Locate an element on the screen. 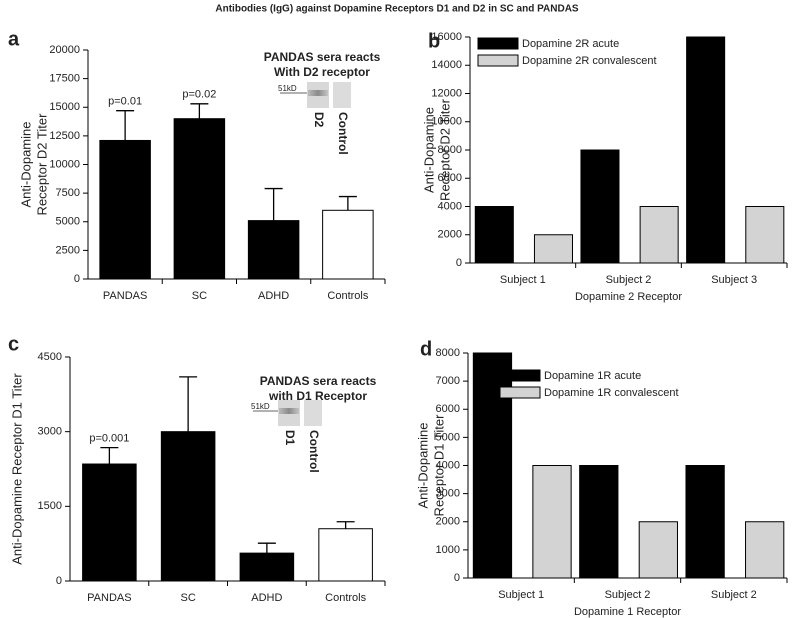 The image size is (795, 618). y-tick-label: 1500 is located at coordinates (50, 506).